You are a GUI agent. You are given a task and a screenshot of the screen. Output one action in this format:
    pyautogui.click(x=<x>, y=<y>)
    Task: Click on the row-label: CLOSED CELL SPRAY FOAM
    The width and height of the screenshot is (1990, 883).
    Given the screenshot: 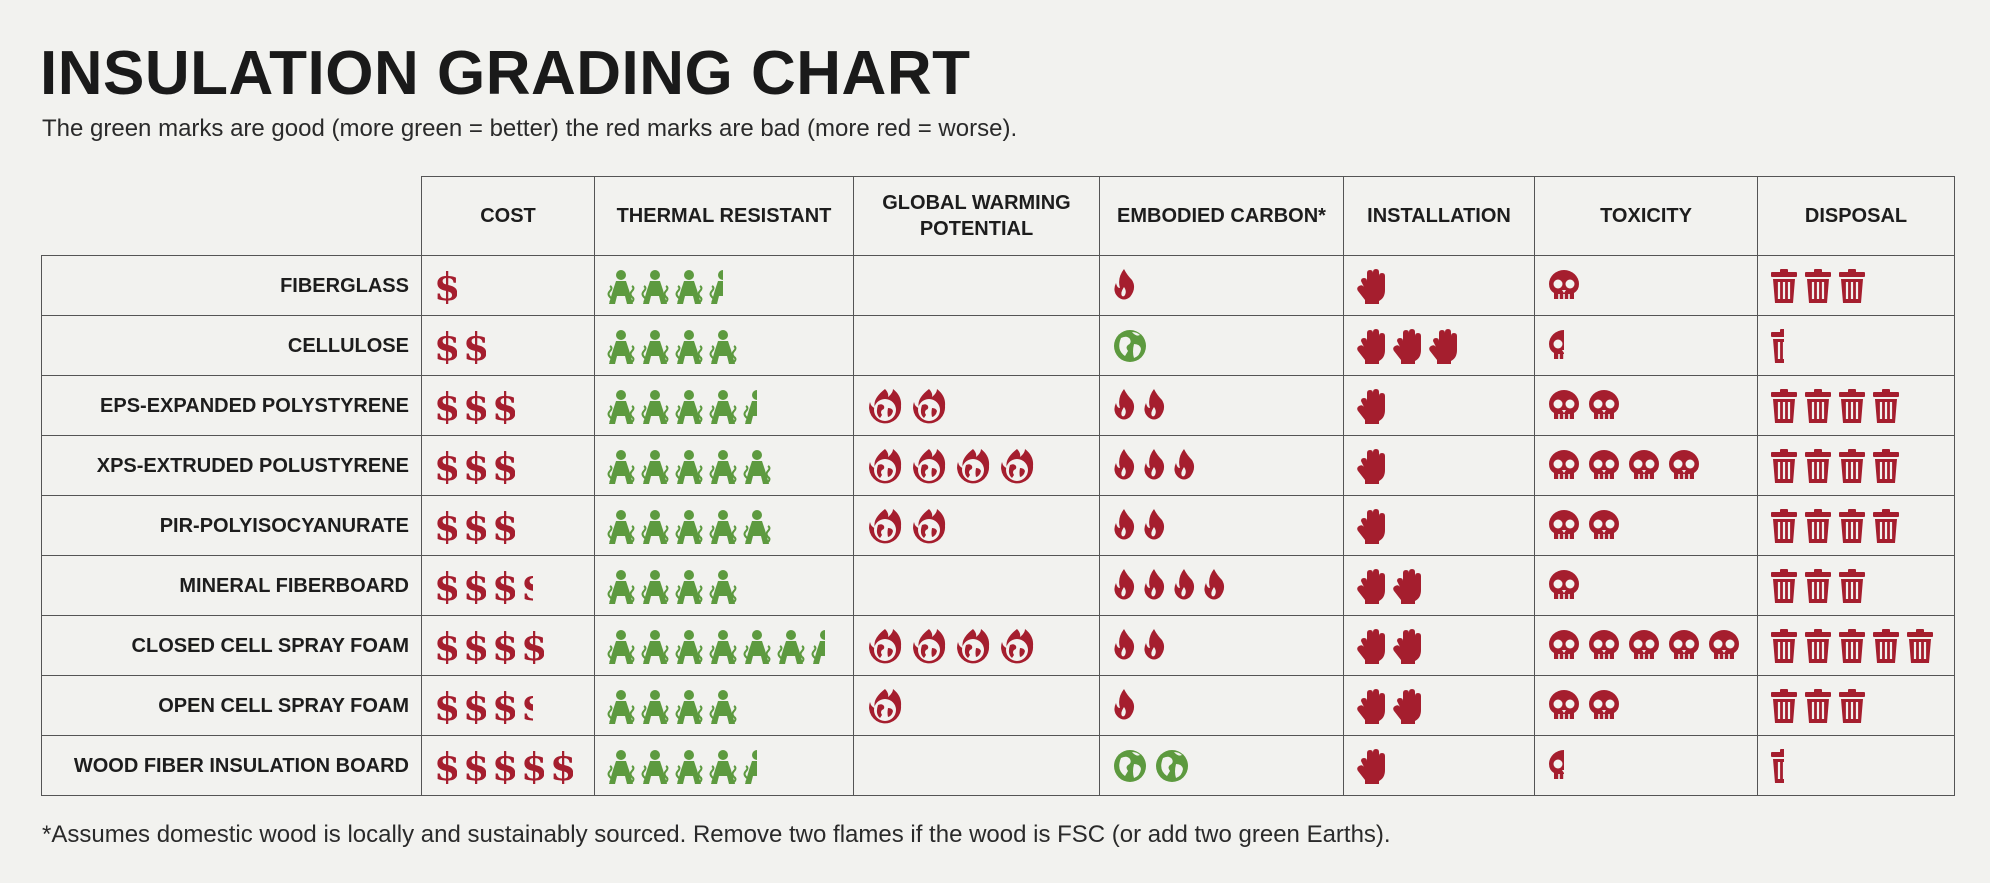 What is the action you would take?
    pyautogui.click(x=231, y=645)
    